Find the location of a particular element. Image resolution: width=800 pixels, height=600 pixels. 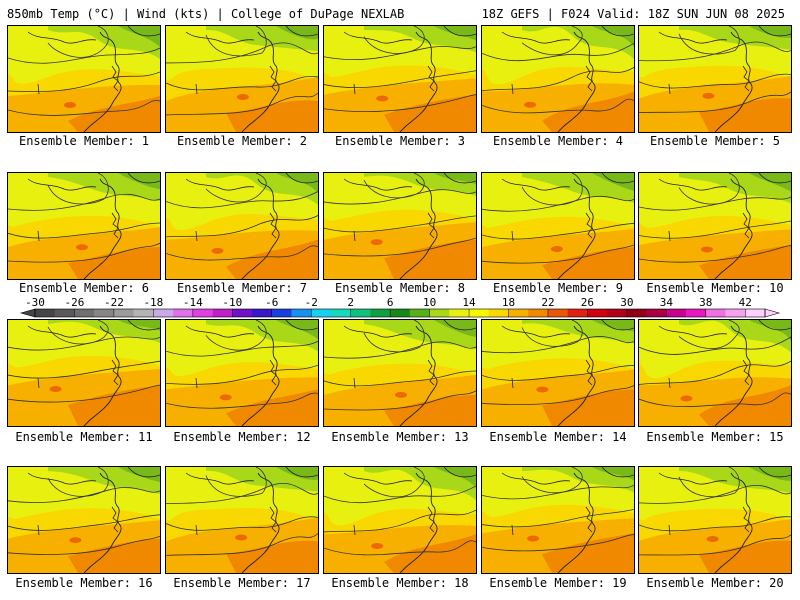

colorbar-tick-label: 42 is located at coordinates (745, 302).